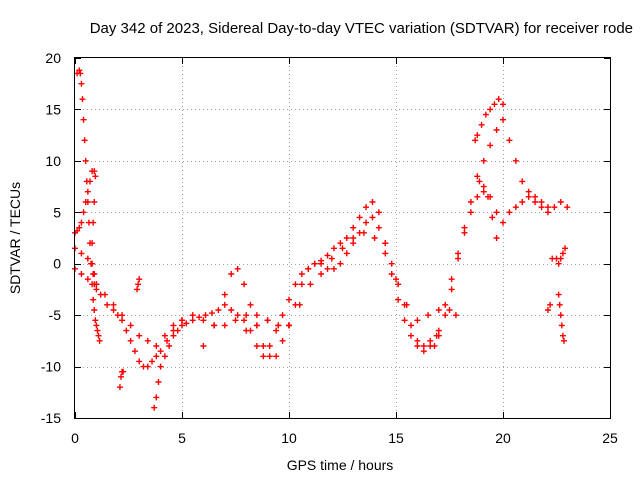  What do you see at coordinates (317, 287) in the screenshot?
I see `series-s6` at bounding box center [317, 287].